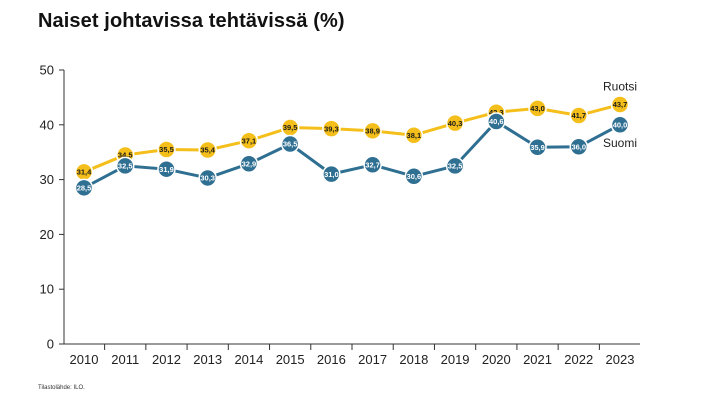  I want to click on data-label: 40,3, so click(455, 123).